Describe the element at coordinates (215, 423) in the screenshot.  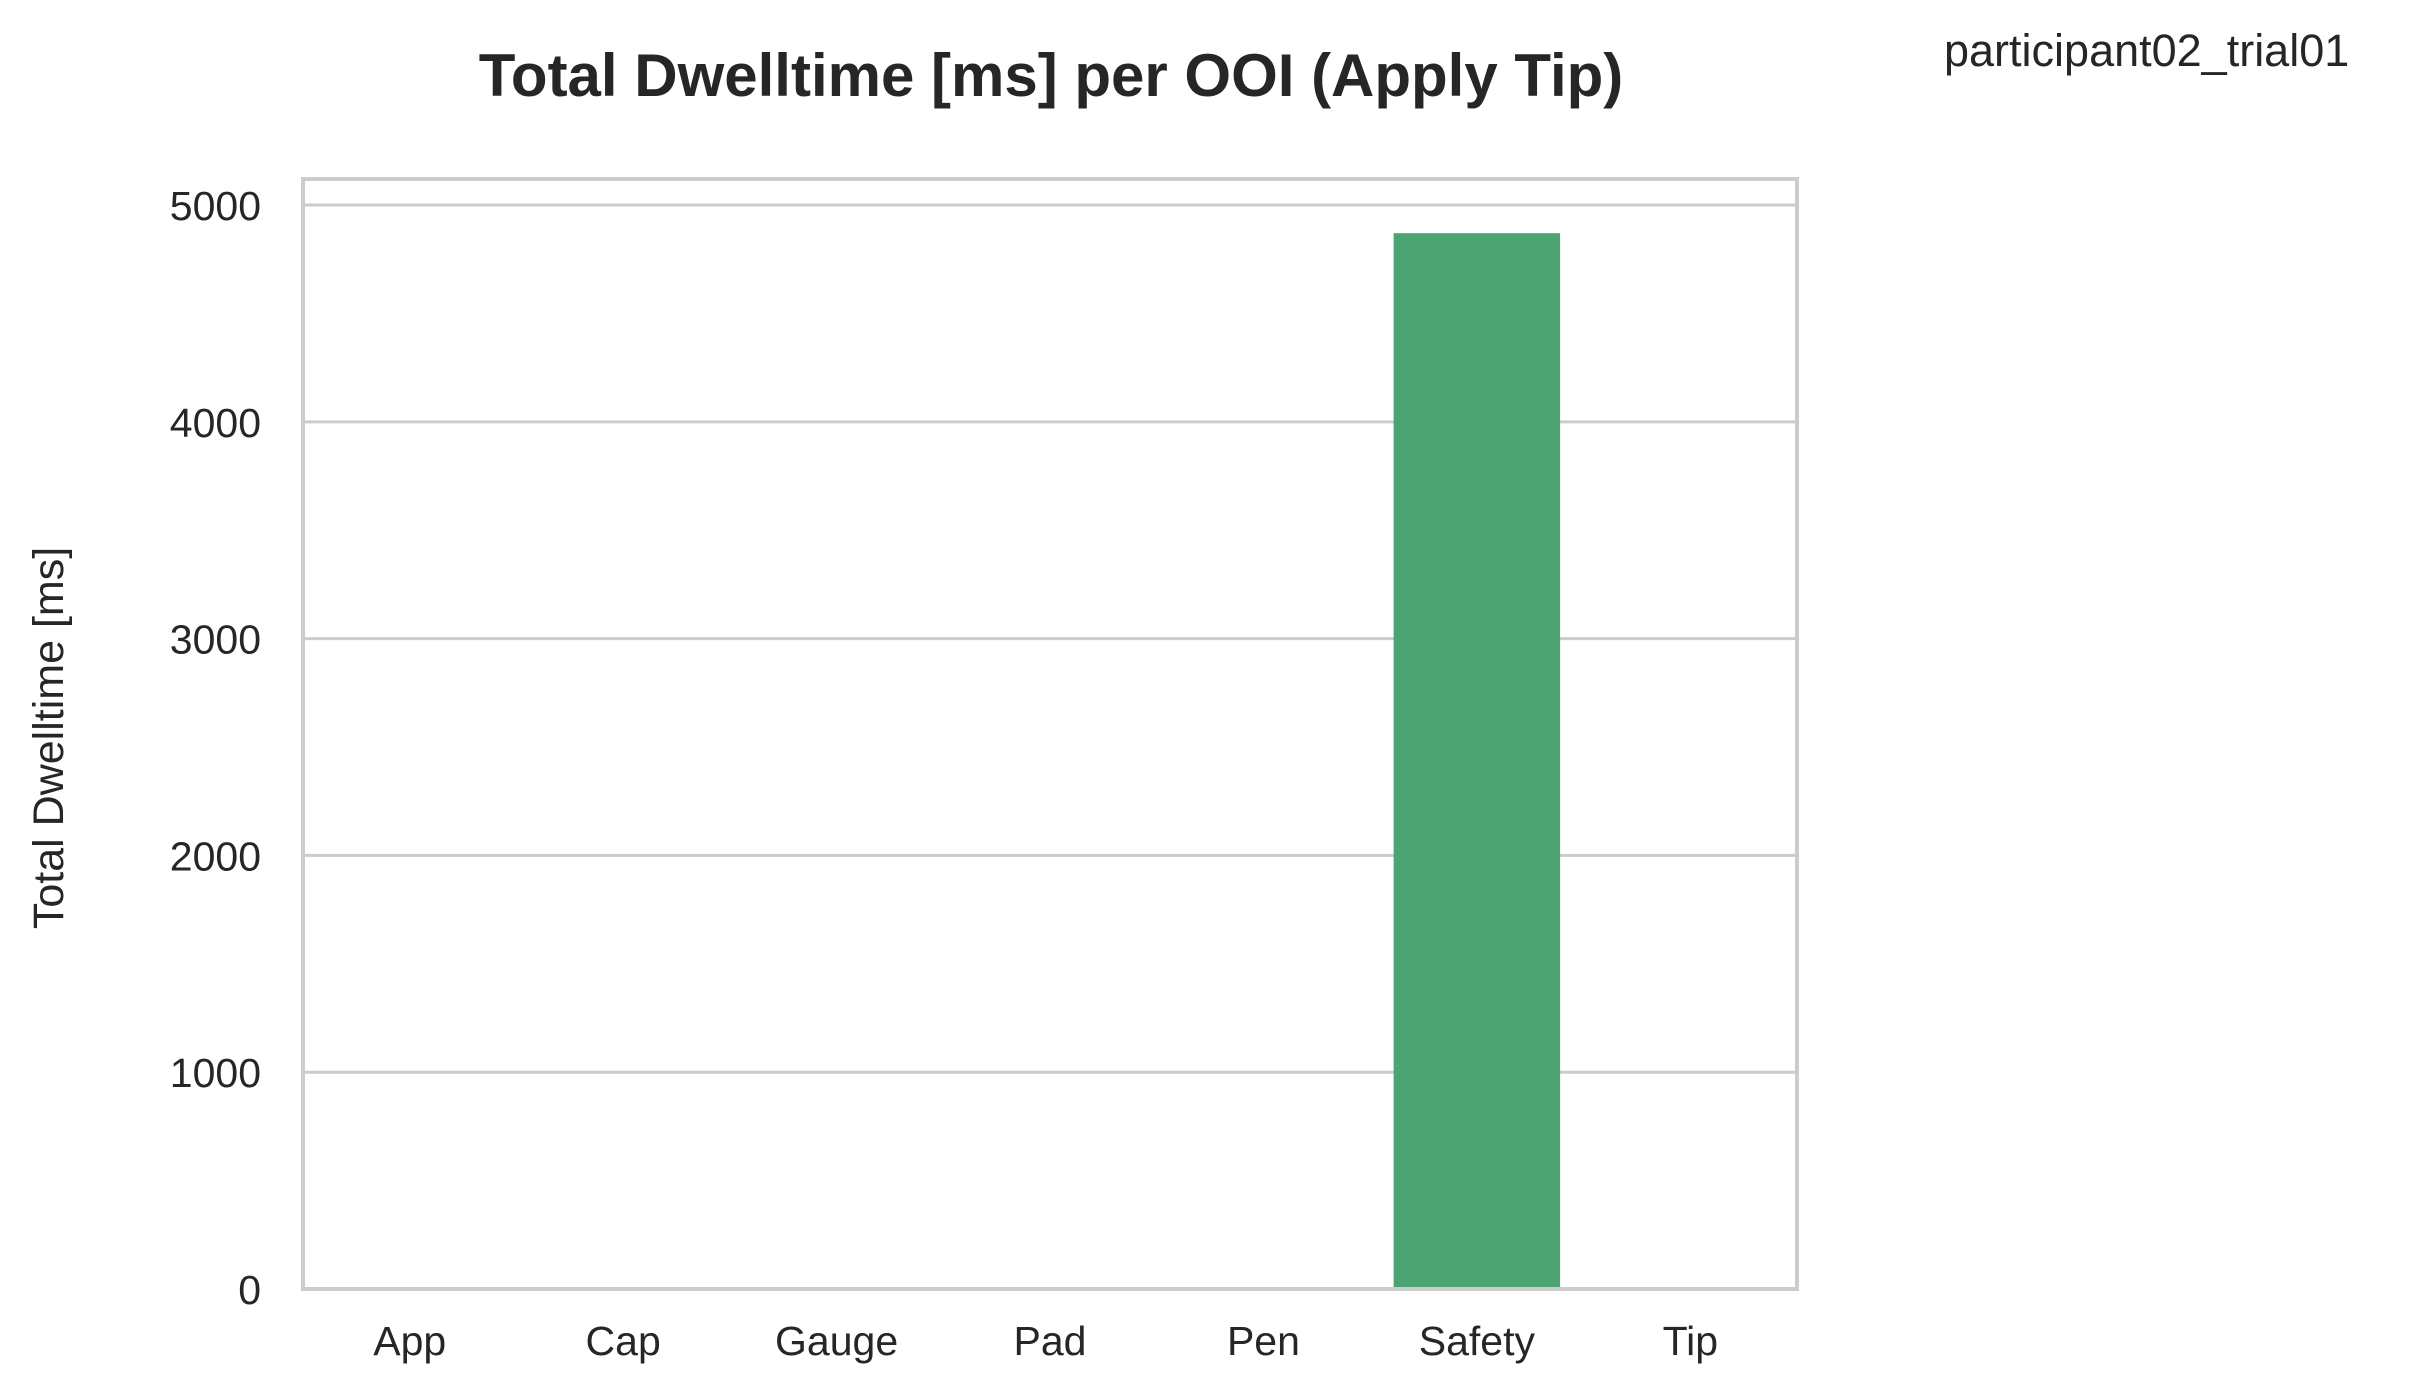
I see `y-tick-label-4000: 4000` at that location.